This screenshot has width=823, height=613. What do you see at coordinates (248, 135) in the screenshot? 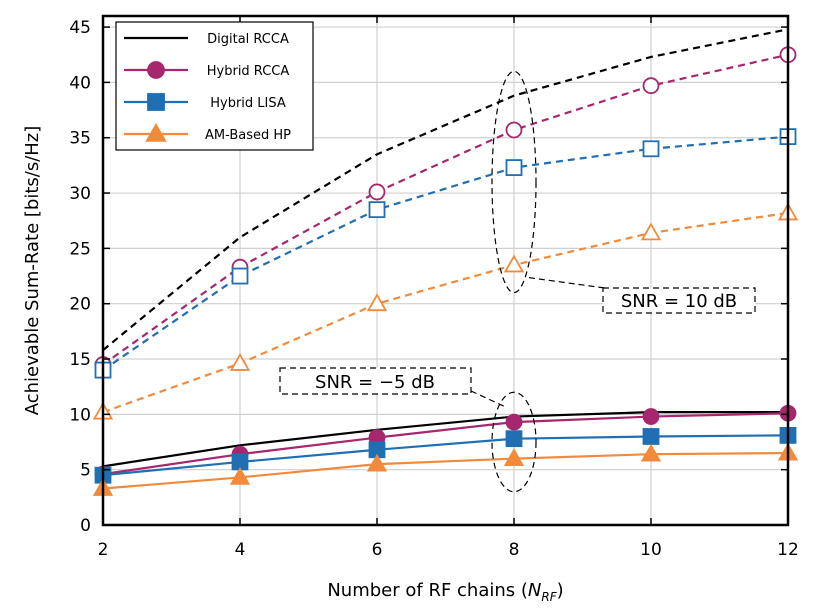
I see `legend-label: AM-Based HP` at bounding box center [248, 135].